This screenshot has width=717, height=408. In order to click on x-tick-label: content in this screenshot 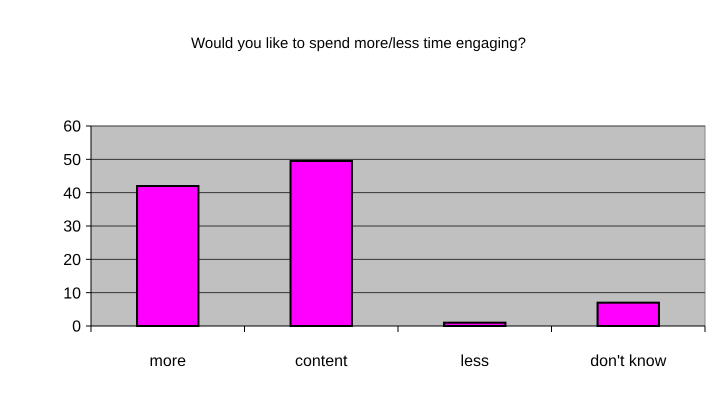, I will do `click(321, 361)`.